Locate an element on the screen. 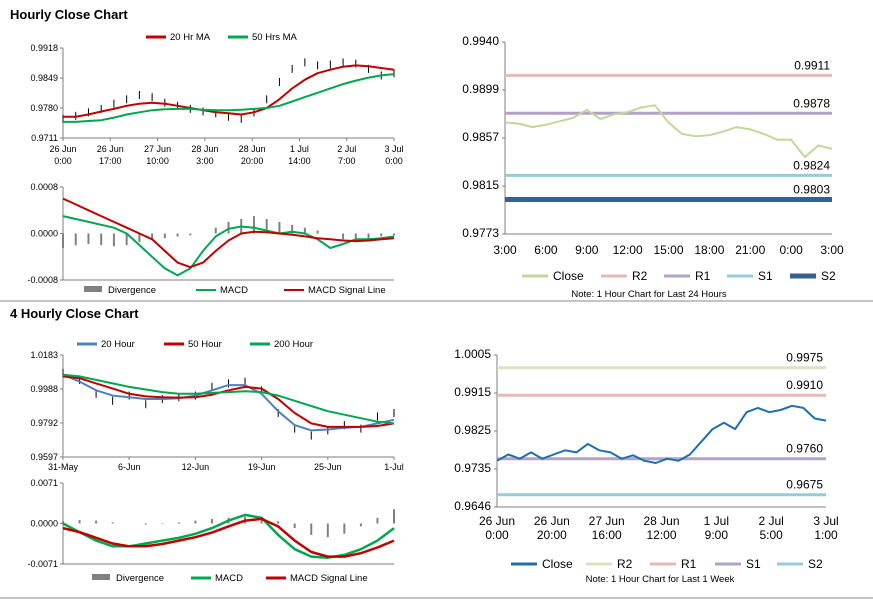  four-hourly-levels-x-tick-label: 16:00 is located at coordinates (607, 535).